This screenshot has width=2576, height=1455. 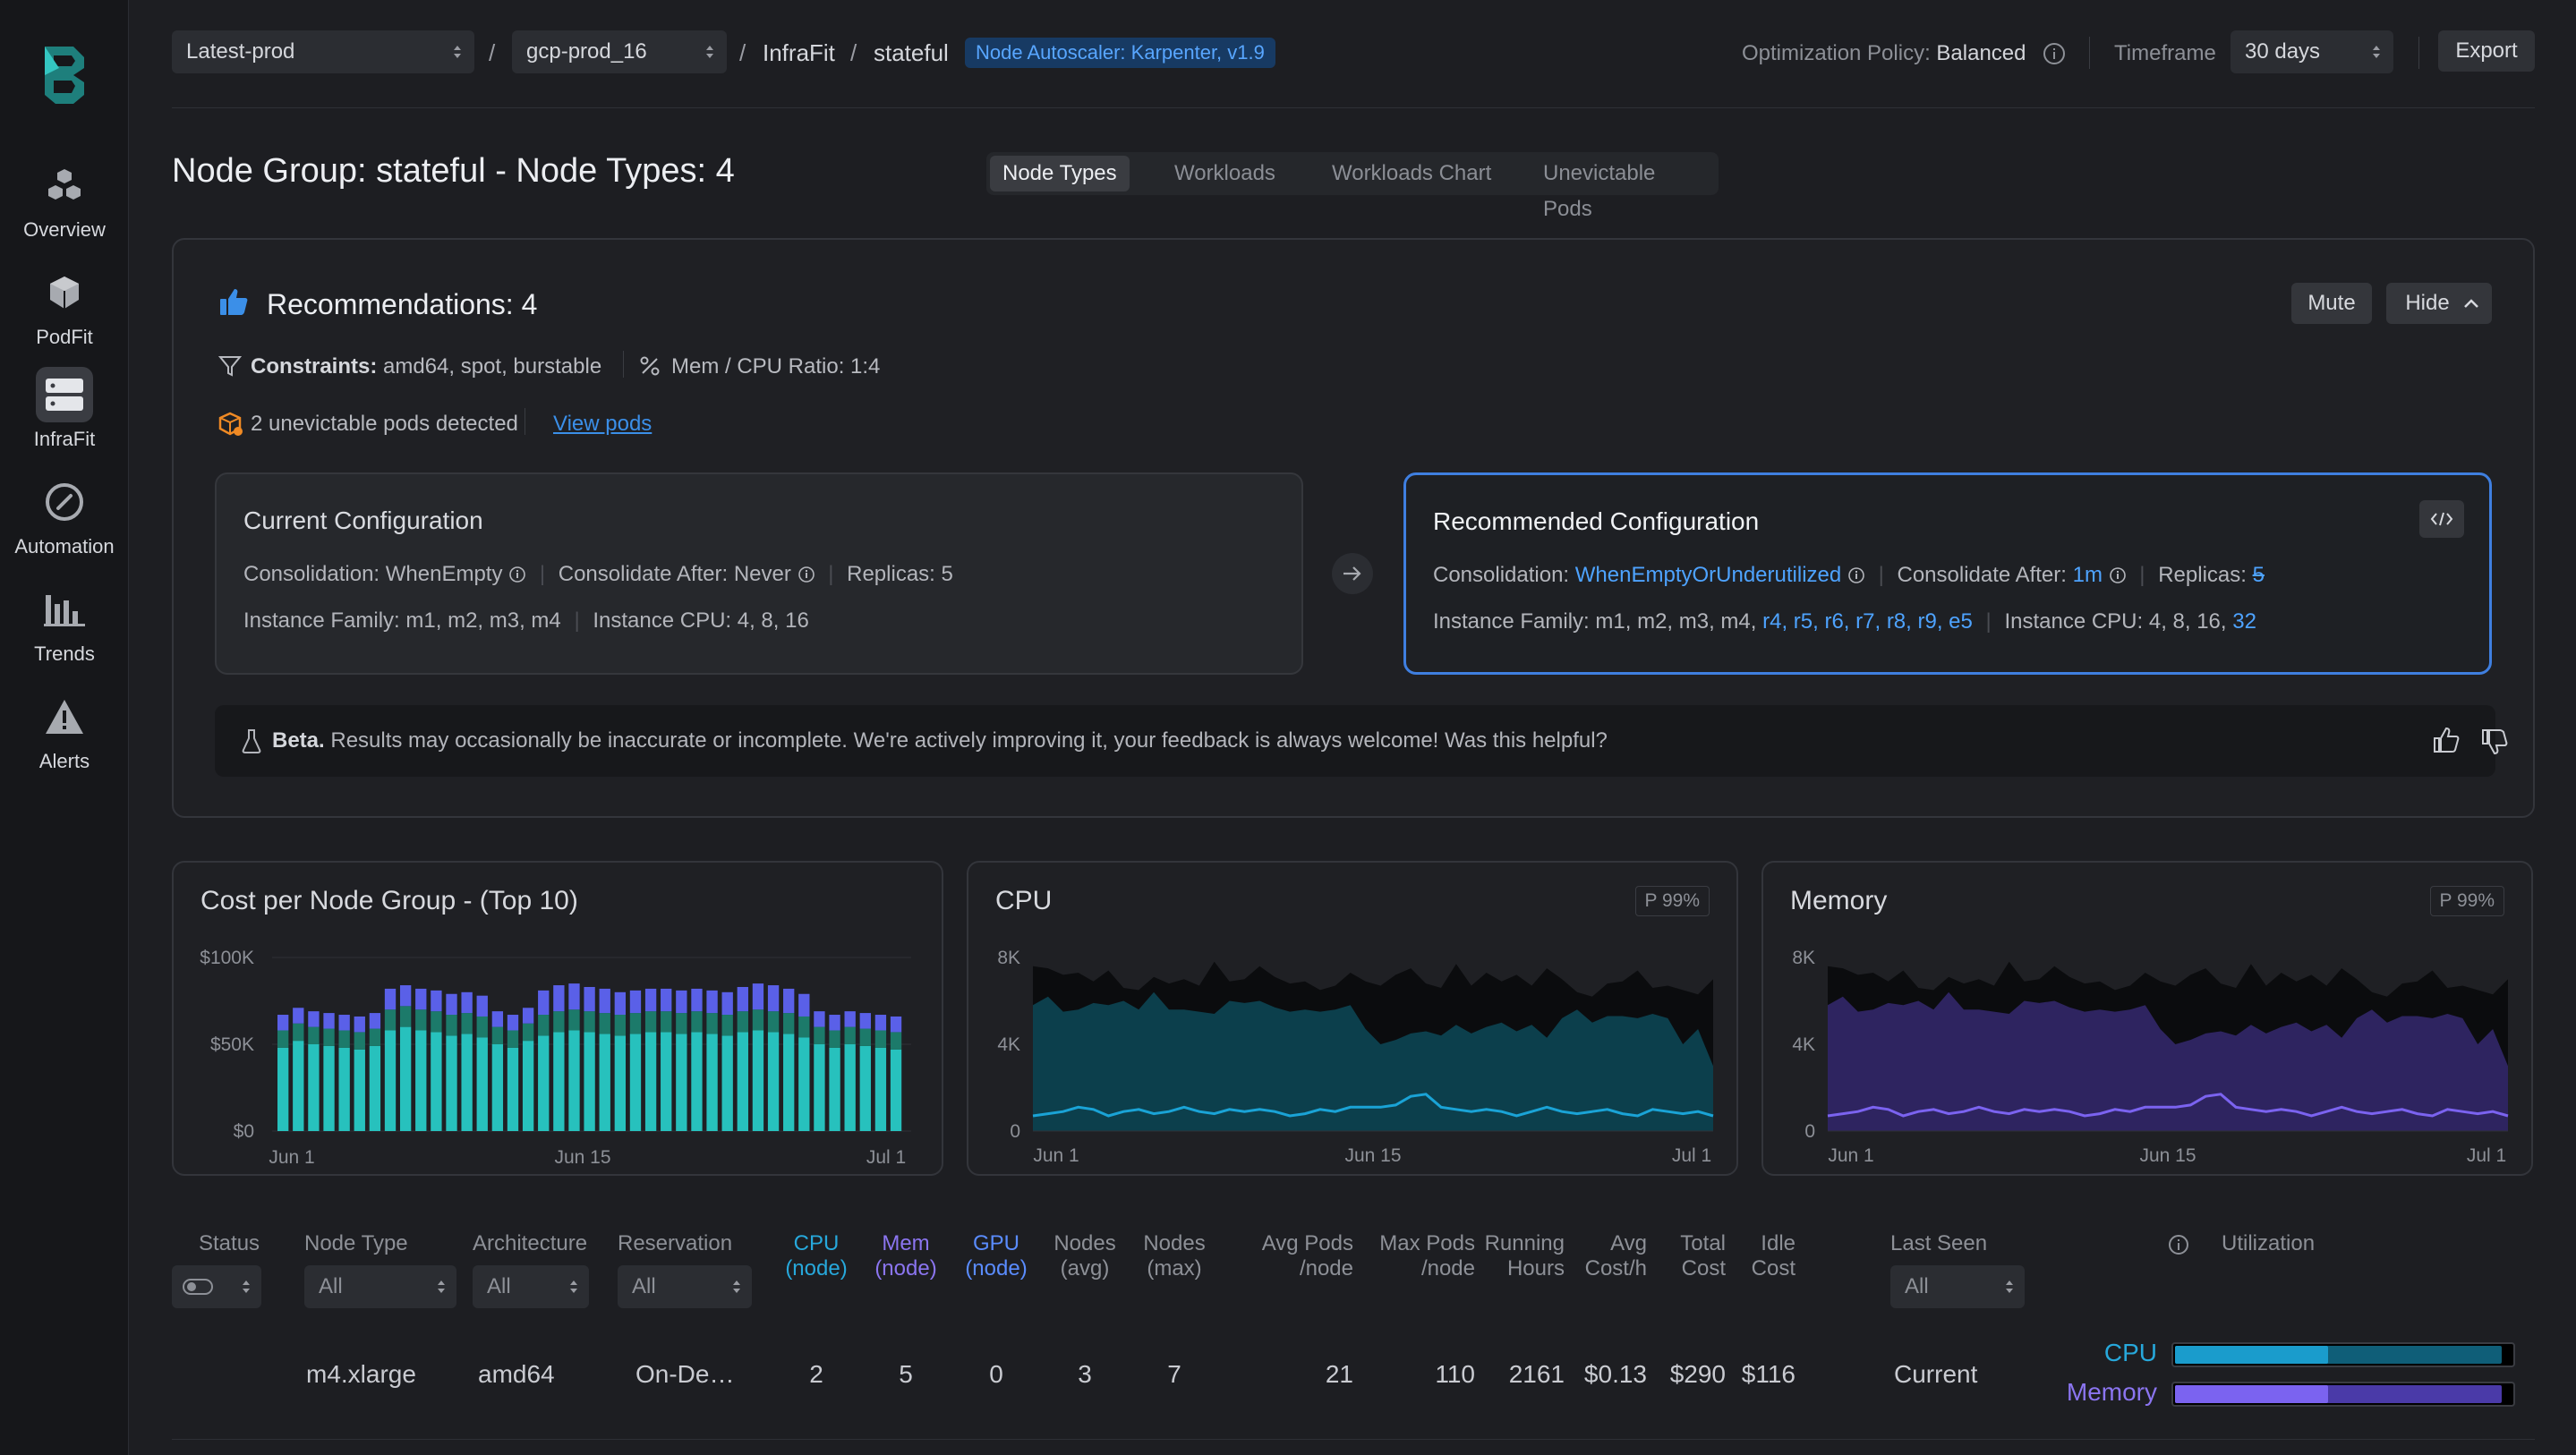 I want to click on col-gpu-node: GPU (node), so click(x=996, y=1256).